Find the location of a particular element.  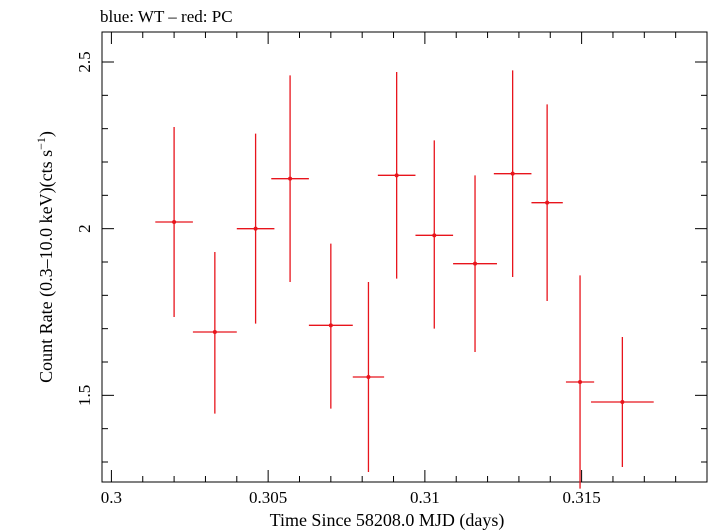

y-axis-label: Count Rate (0.3–10.0 keV)(cts s−1) is located at coordinates (45, 257).